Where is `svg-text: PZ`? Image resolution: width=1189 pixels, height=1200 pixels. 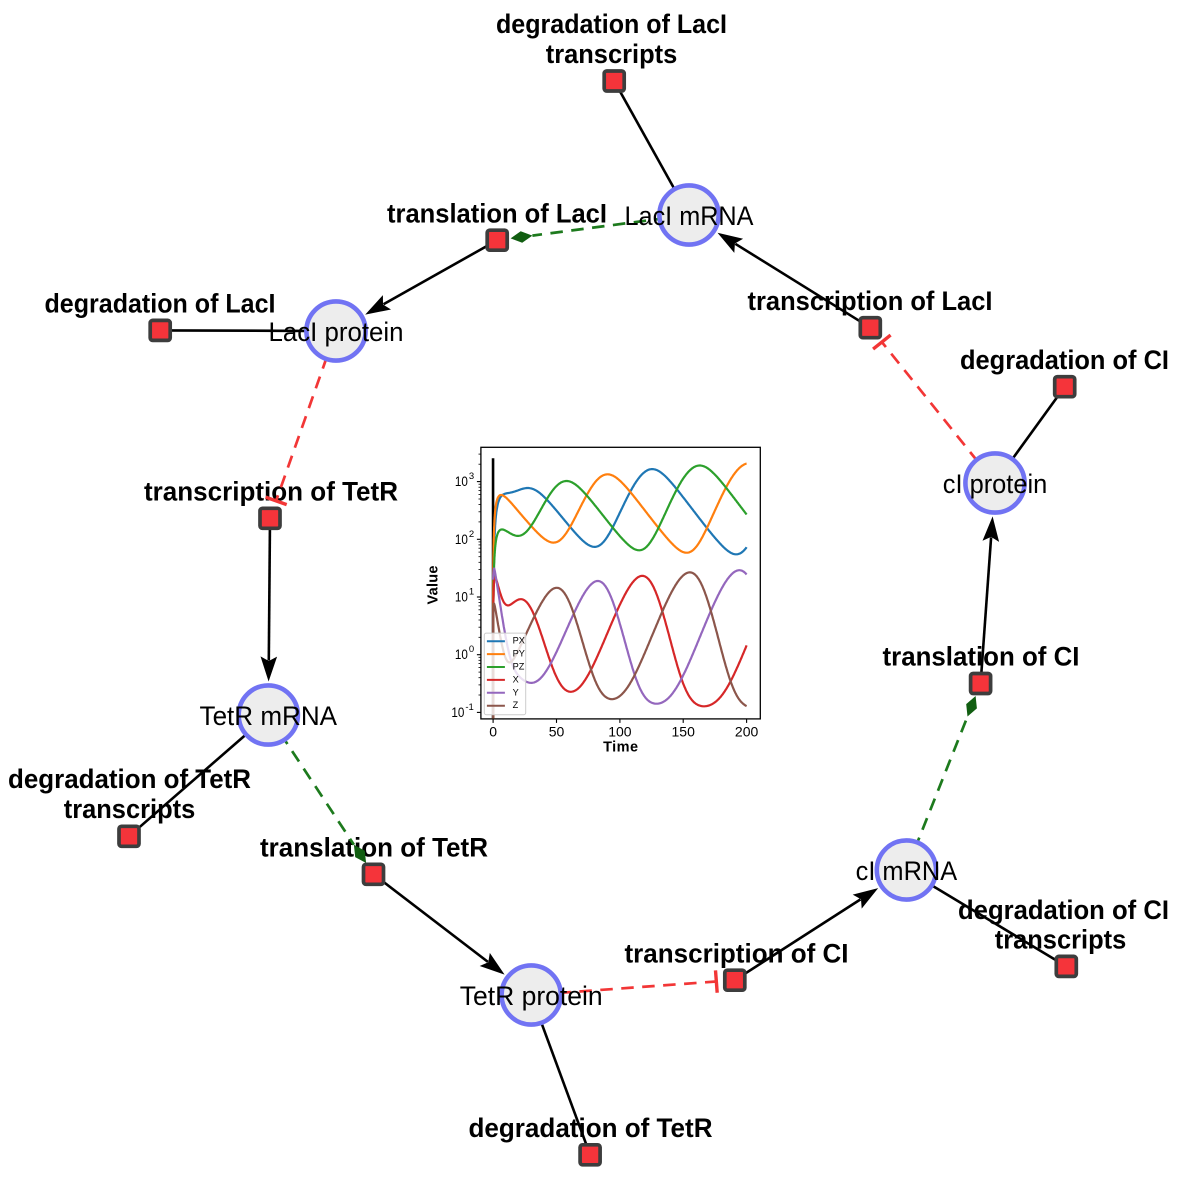 svg-text: PZ is located at coordinates (519, 667).